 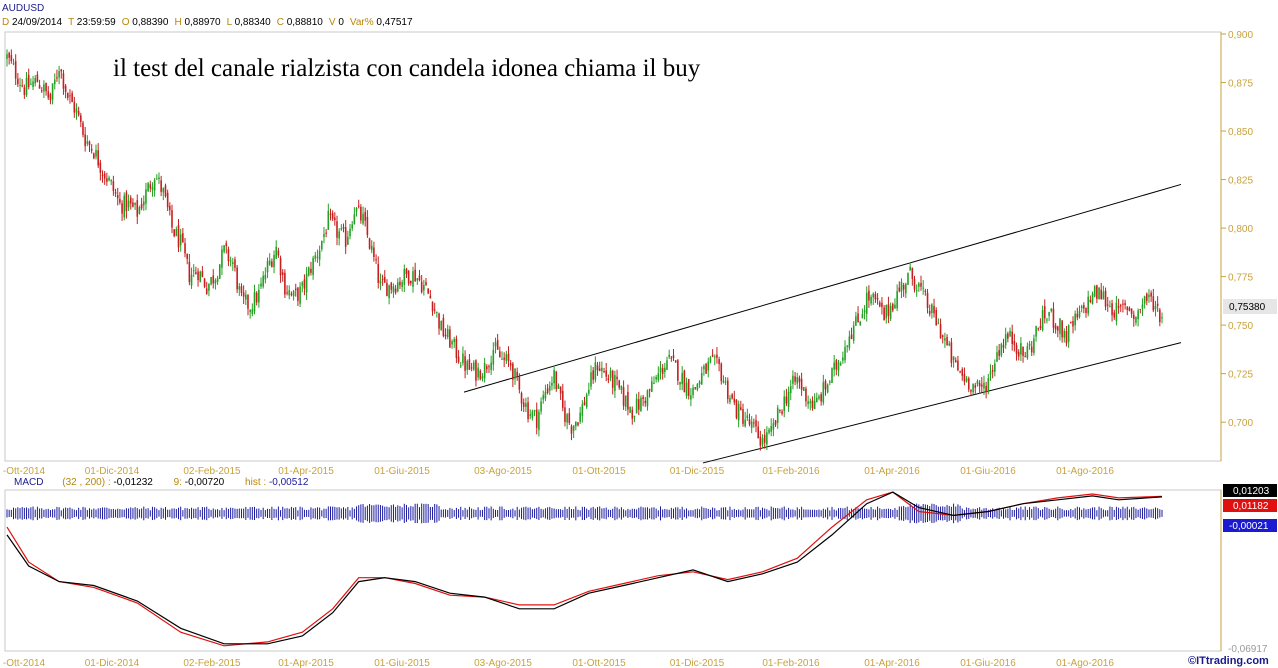 What do you see at coordinates (37, 22) in the screenshot?
I see `header-value-0: 24/09/2014` at bounding box center [37, 22].